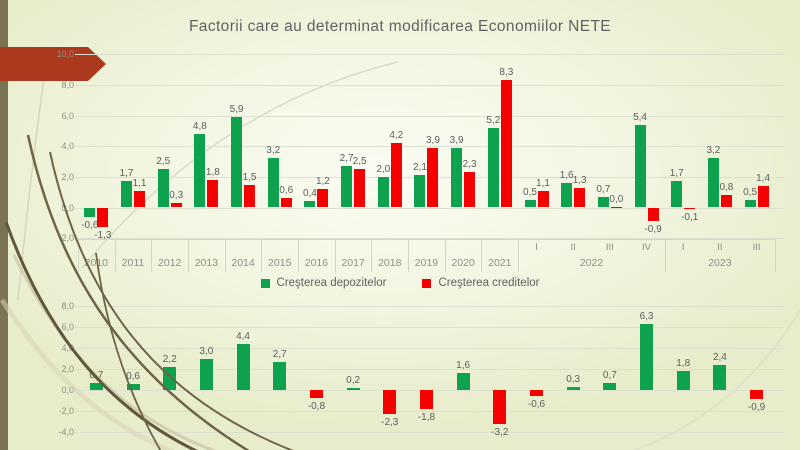  Describe the element at coordinates (67, 327) in the screenshot. I see `y-axis-tick-label: 6,0` at that location.